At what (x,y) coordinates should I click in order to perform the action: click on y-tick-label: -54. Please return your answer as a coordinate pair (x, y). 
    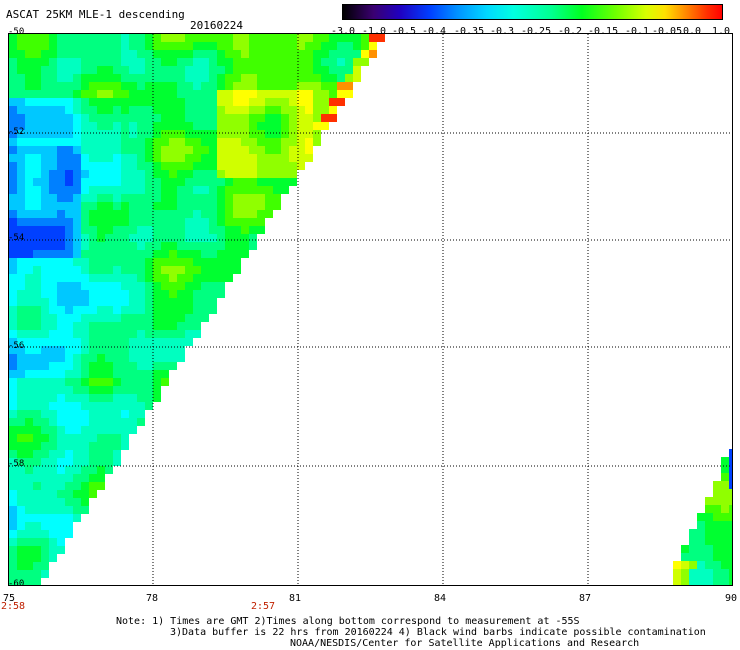
    Looking at the image, I should click on (16, 238).